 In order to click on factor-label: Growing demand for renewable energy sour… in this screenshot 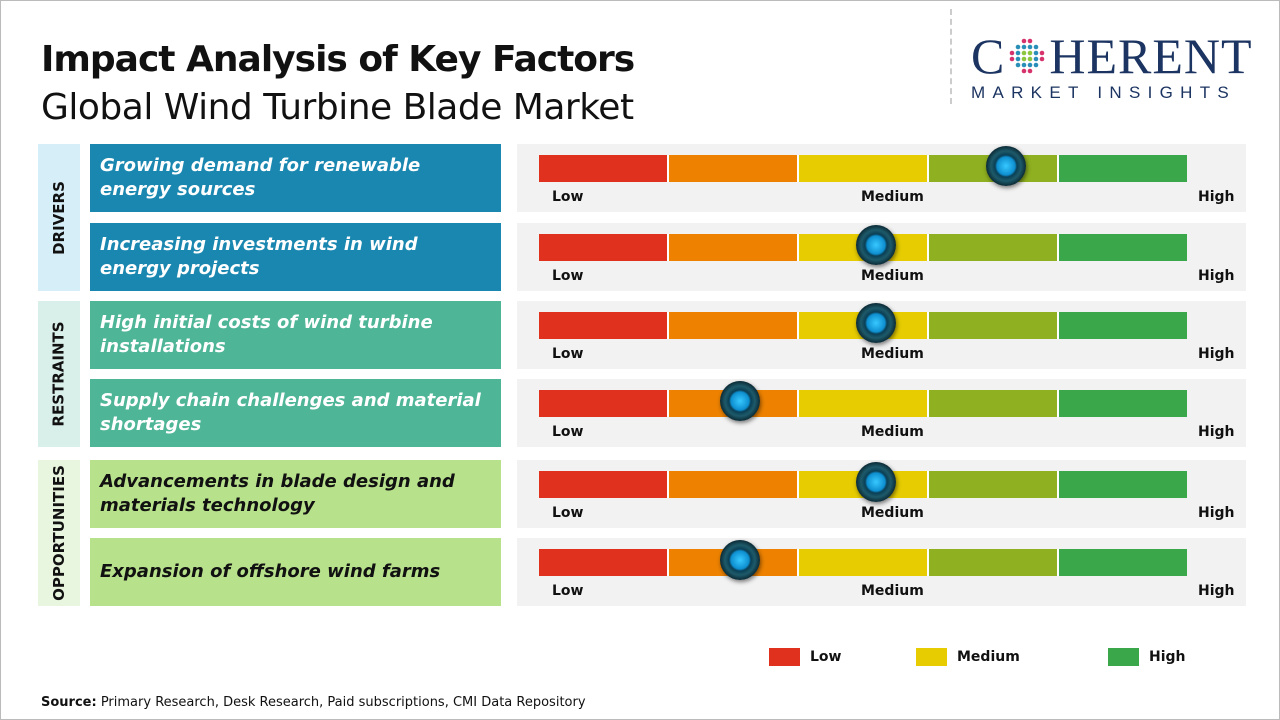, I will do `click(295, 178)`.